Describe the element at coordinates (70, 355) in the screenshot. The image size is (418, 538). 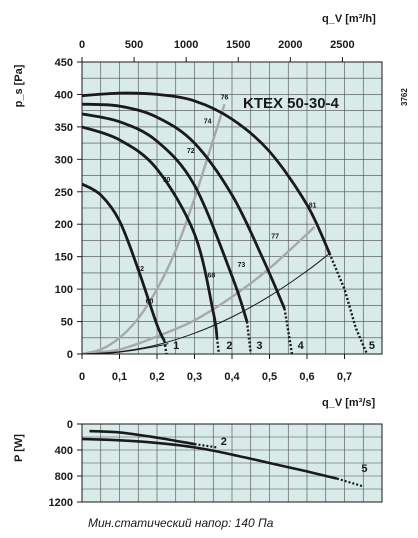
I see `y-tick-label: 0` at that location.